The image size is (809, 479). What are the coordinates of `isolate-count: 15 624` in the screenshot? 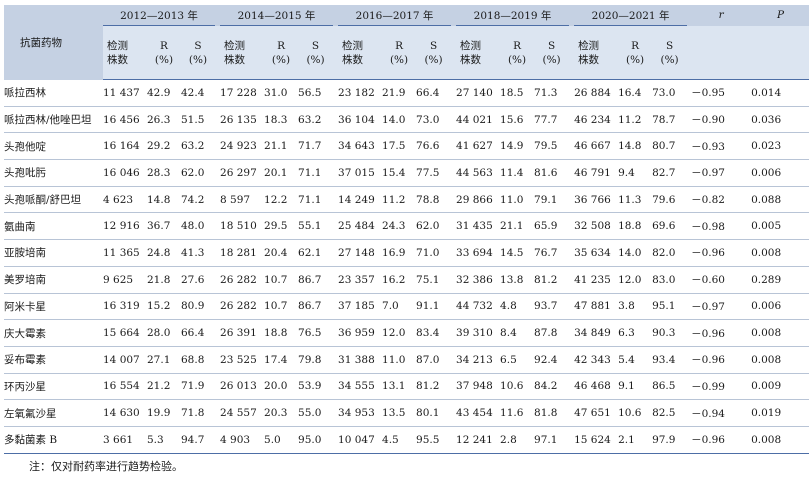 It's located at (596, 440).